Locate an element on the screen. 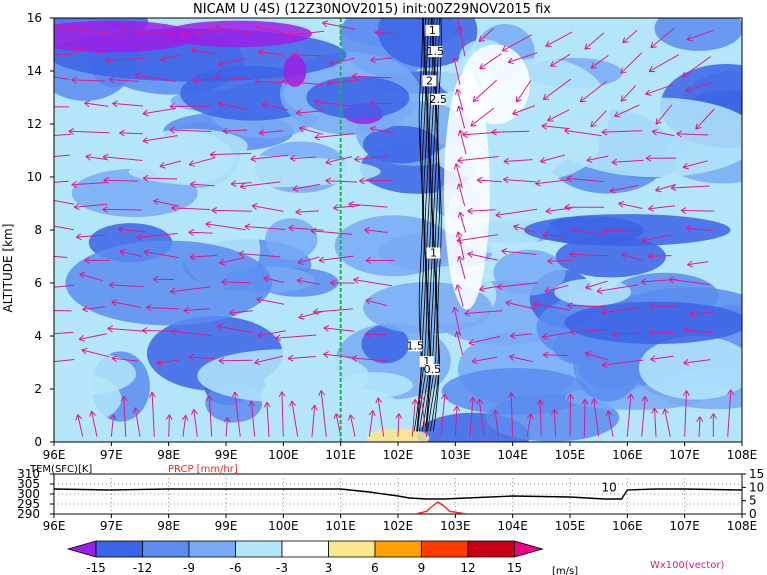 The width and height of the screenshot is (767, 575). surface-x-tick-label: 101E is located at coordinates (340, 526).